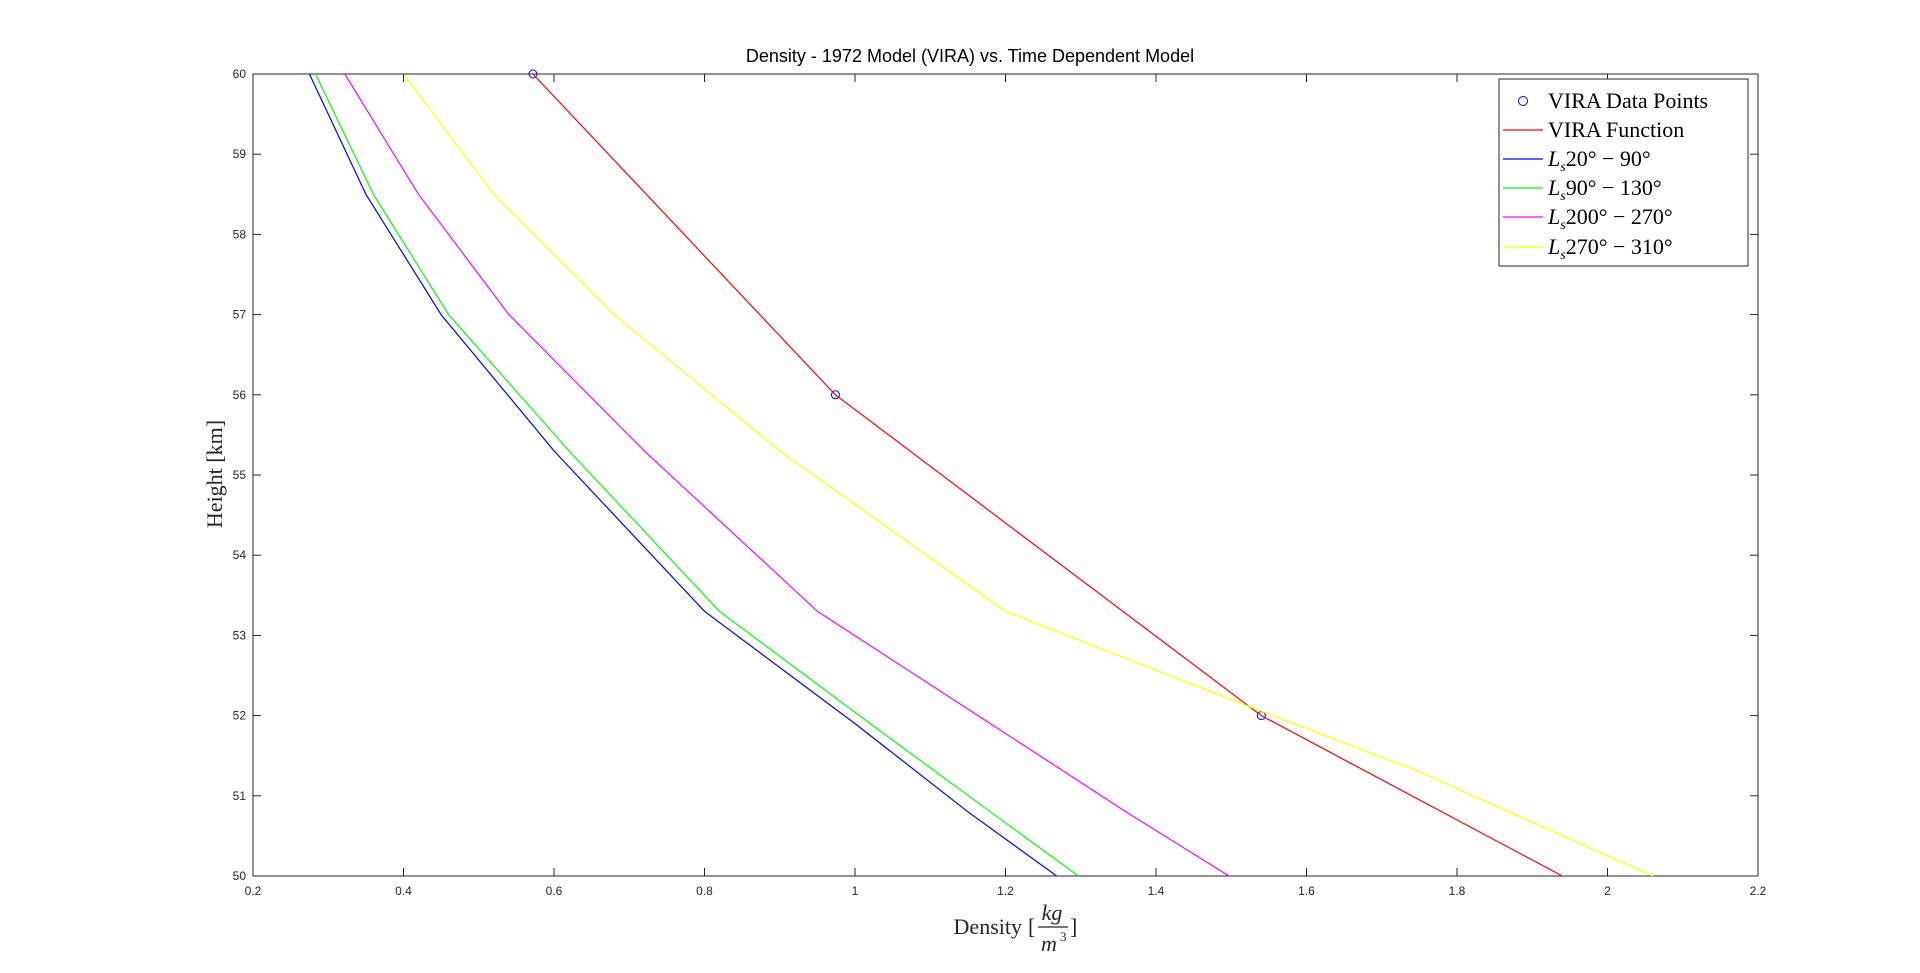 This screenshot has height=973, width=1920. What do you see at coordinates (988, 926) in the screenshot?
I see `x-axis-label: Density` at bounding box center [988, 926].